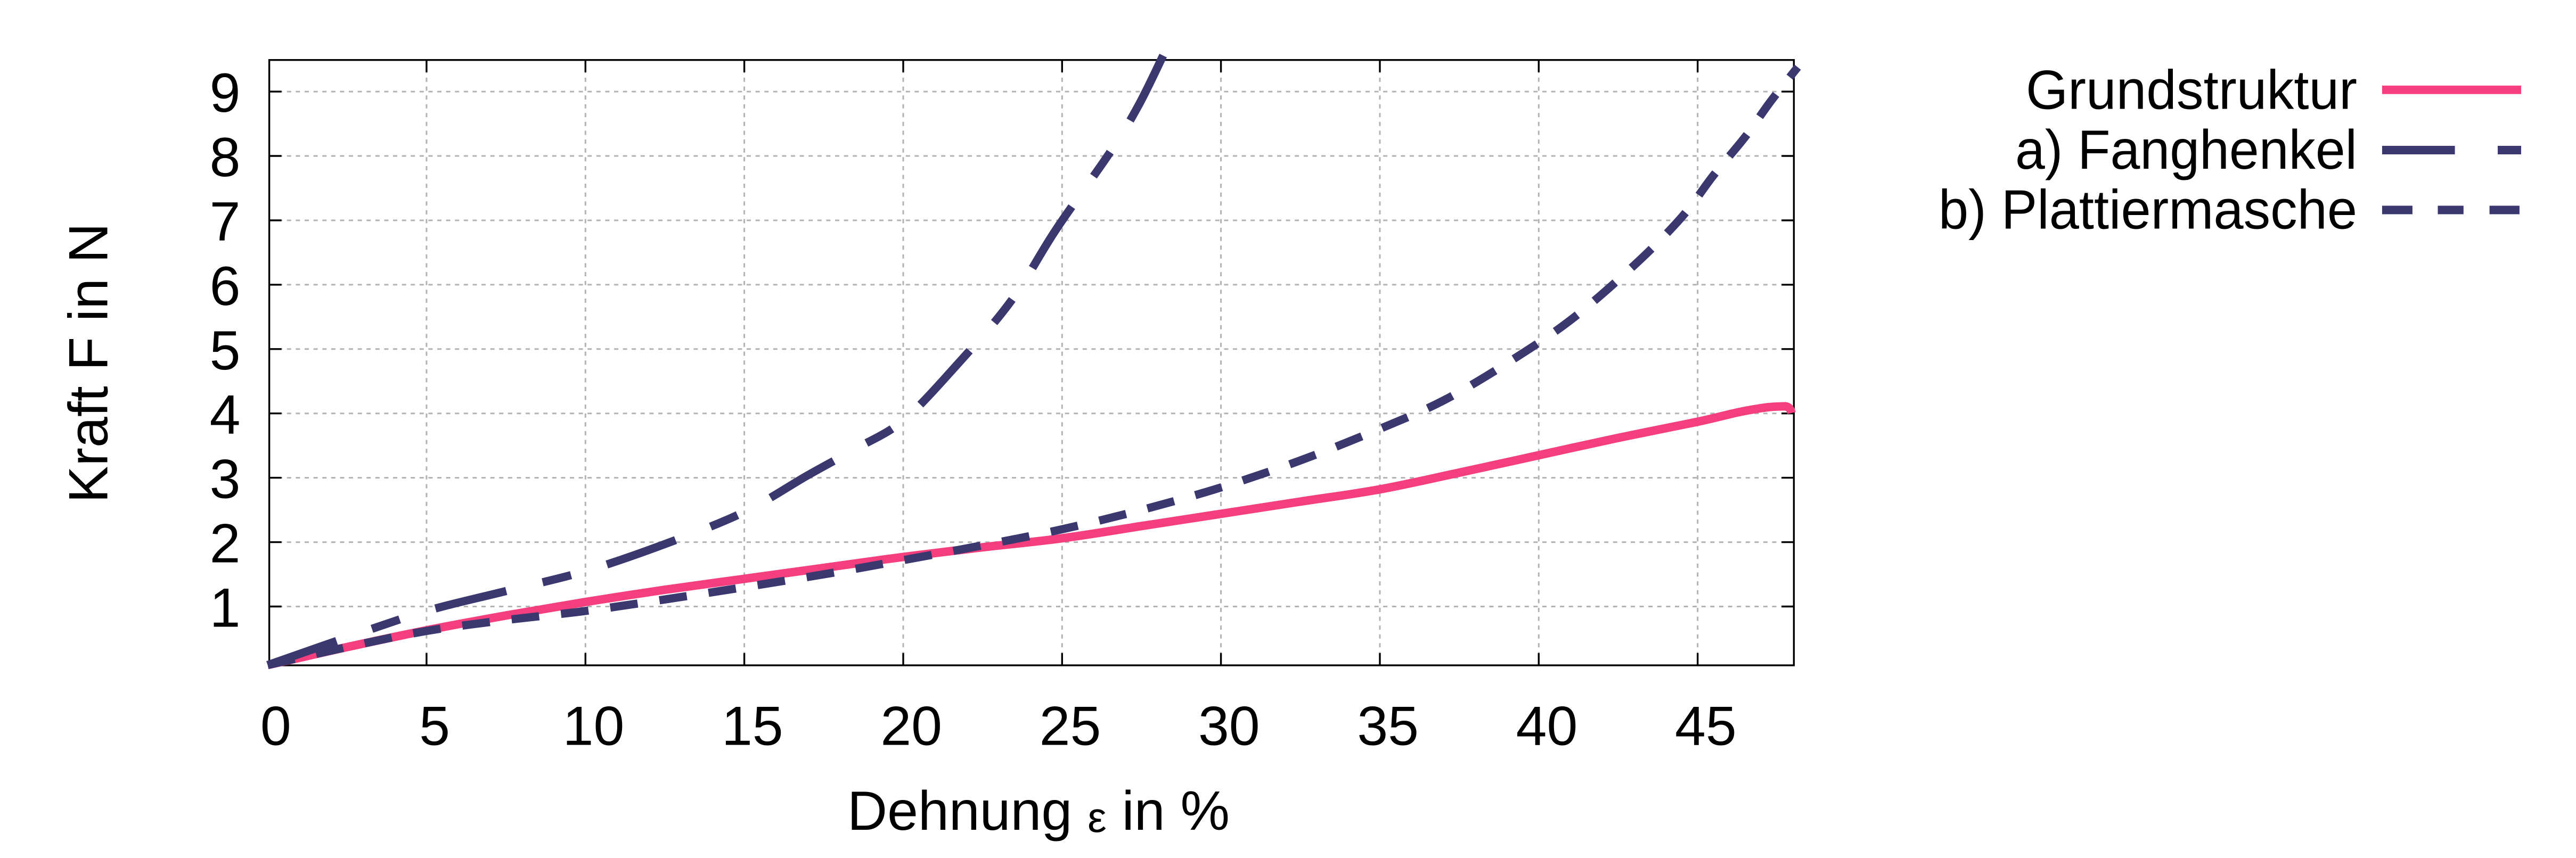 The width and height of the screenshot is (2576, 858). What do you see at coordinates (1038, 811) in the screenshot?
I see `svg-text: Dehnung ε in %` at bounding box center [1038, 811].